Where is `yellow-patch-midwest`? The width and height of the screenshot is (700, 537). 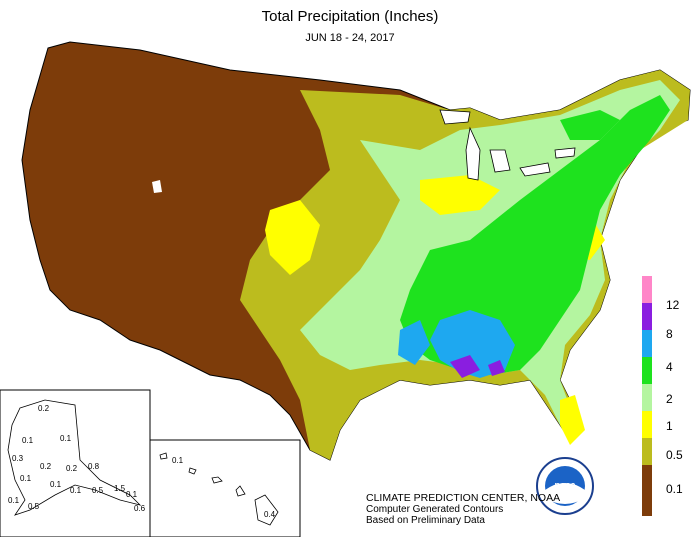
yellow-patch-midwest is located at coordinates (460, 195).